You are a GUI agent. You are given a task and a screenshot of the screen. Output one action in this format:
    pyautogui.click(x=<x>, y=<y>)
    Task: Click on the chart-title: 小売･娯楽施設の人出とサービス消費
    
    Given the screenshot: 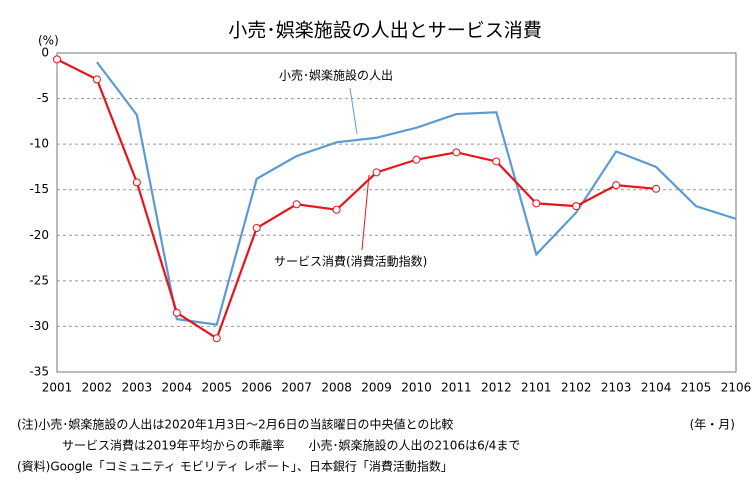 What is the action you would take?
    pyautogui.click(x=385, y=31)
    